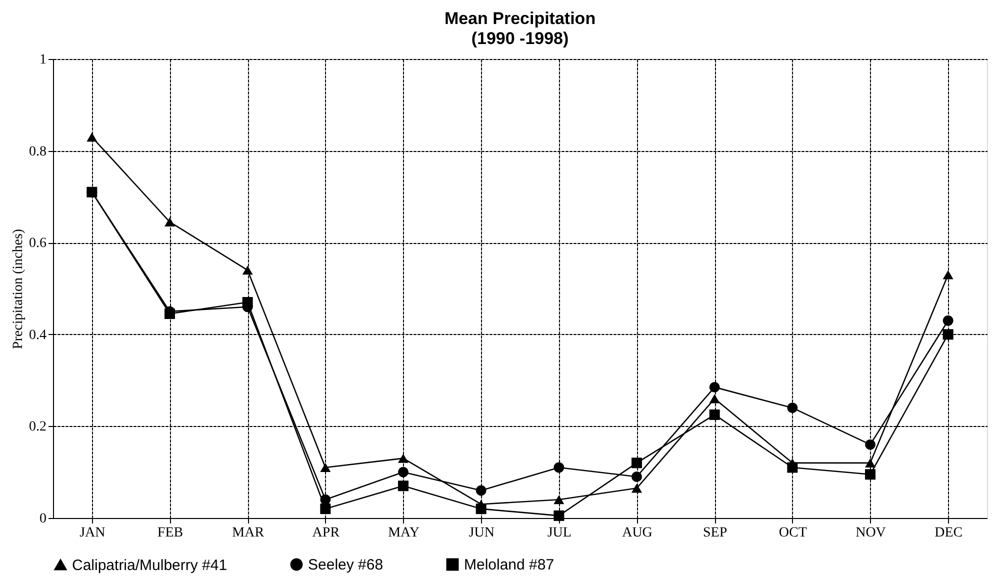 The height and width of the screenshot is (583, 997). I want to click on chart-subtitle: (1990 -1998), so click(520, 38).